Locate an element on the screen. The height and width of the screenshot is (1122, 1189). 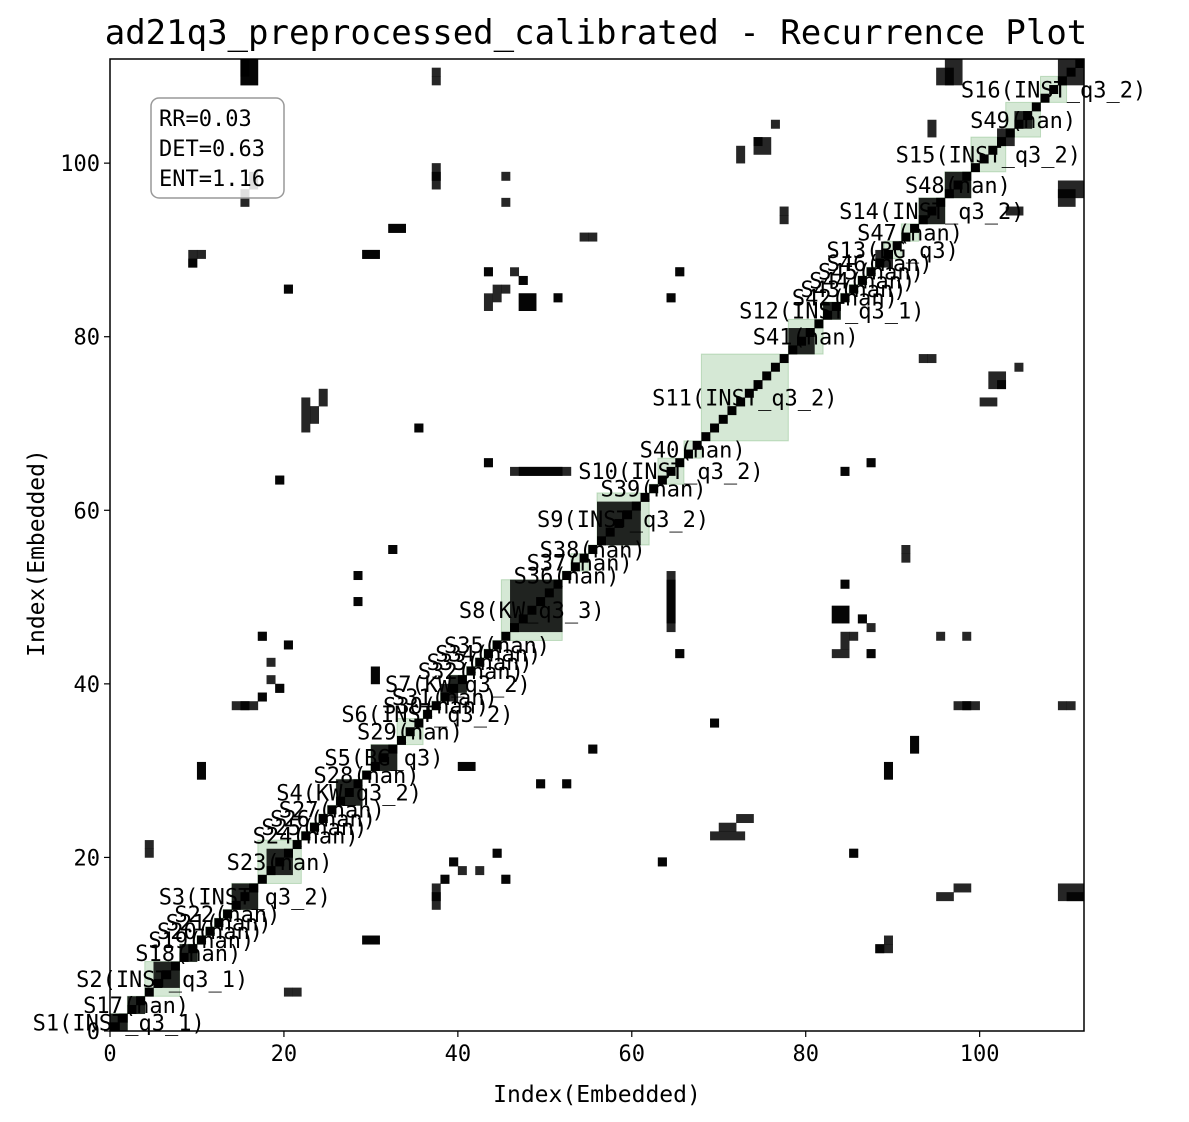
segment-label: S5(BG_q3) is located at coordinates (383, 759).